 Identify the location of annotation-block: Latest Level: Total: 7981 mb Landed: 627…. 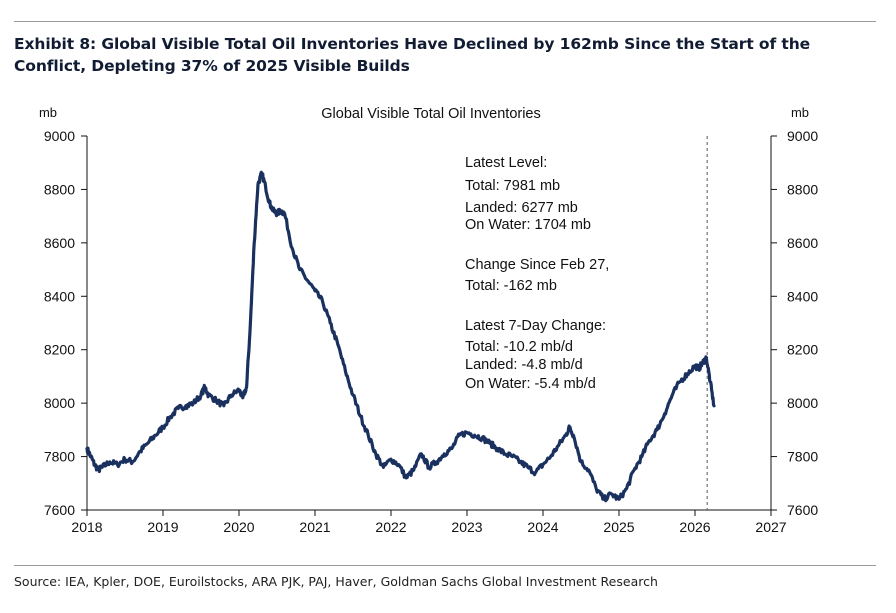
(537, 273).